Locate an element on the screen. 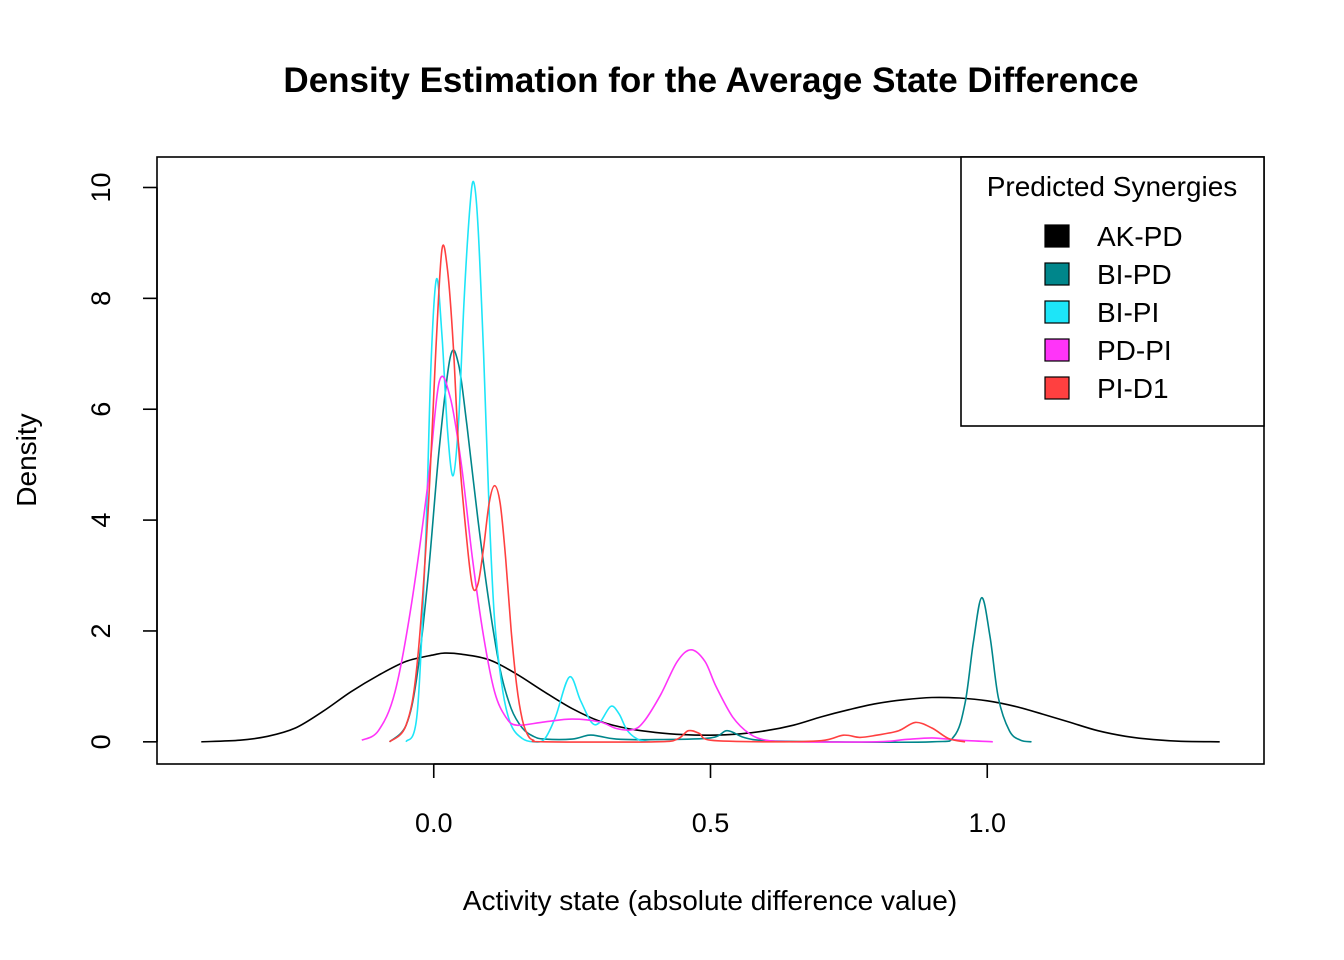 This screenshot has height=960, width=1344. legend-label: PI-D1 is located at coordinates (1133, 388).